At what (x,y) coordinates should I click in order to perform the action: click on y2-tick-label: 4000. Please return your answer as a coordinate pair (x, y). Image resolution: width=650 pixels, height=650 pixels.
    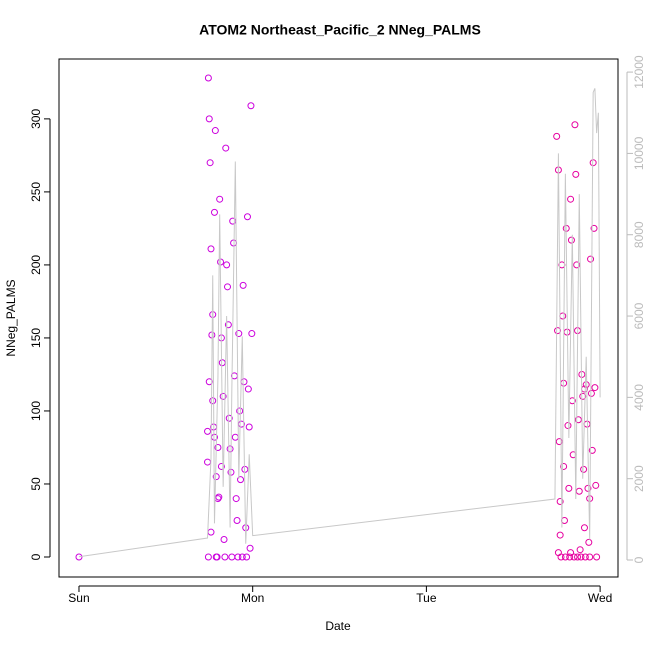
    Looking at the image, I should click on (639, 397).